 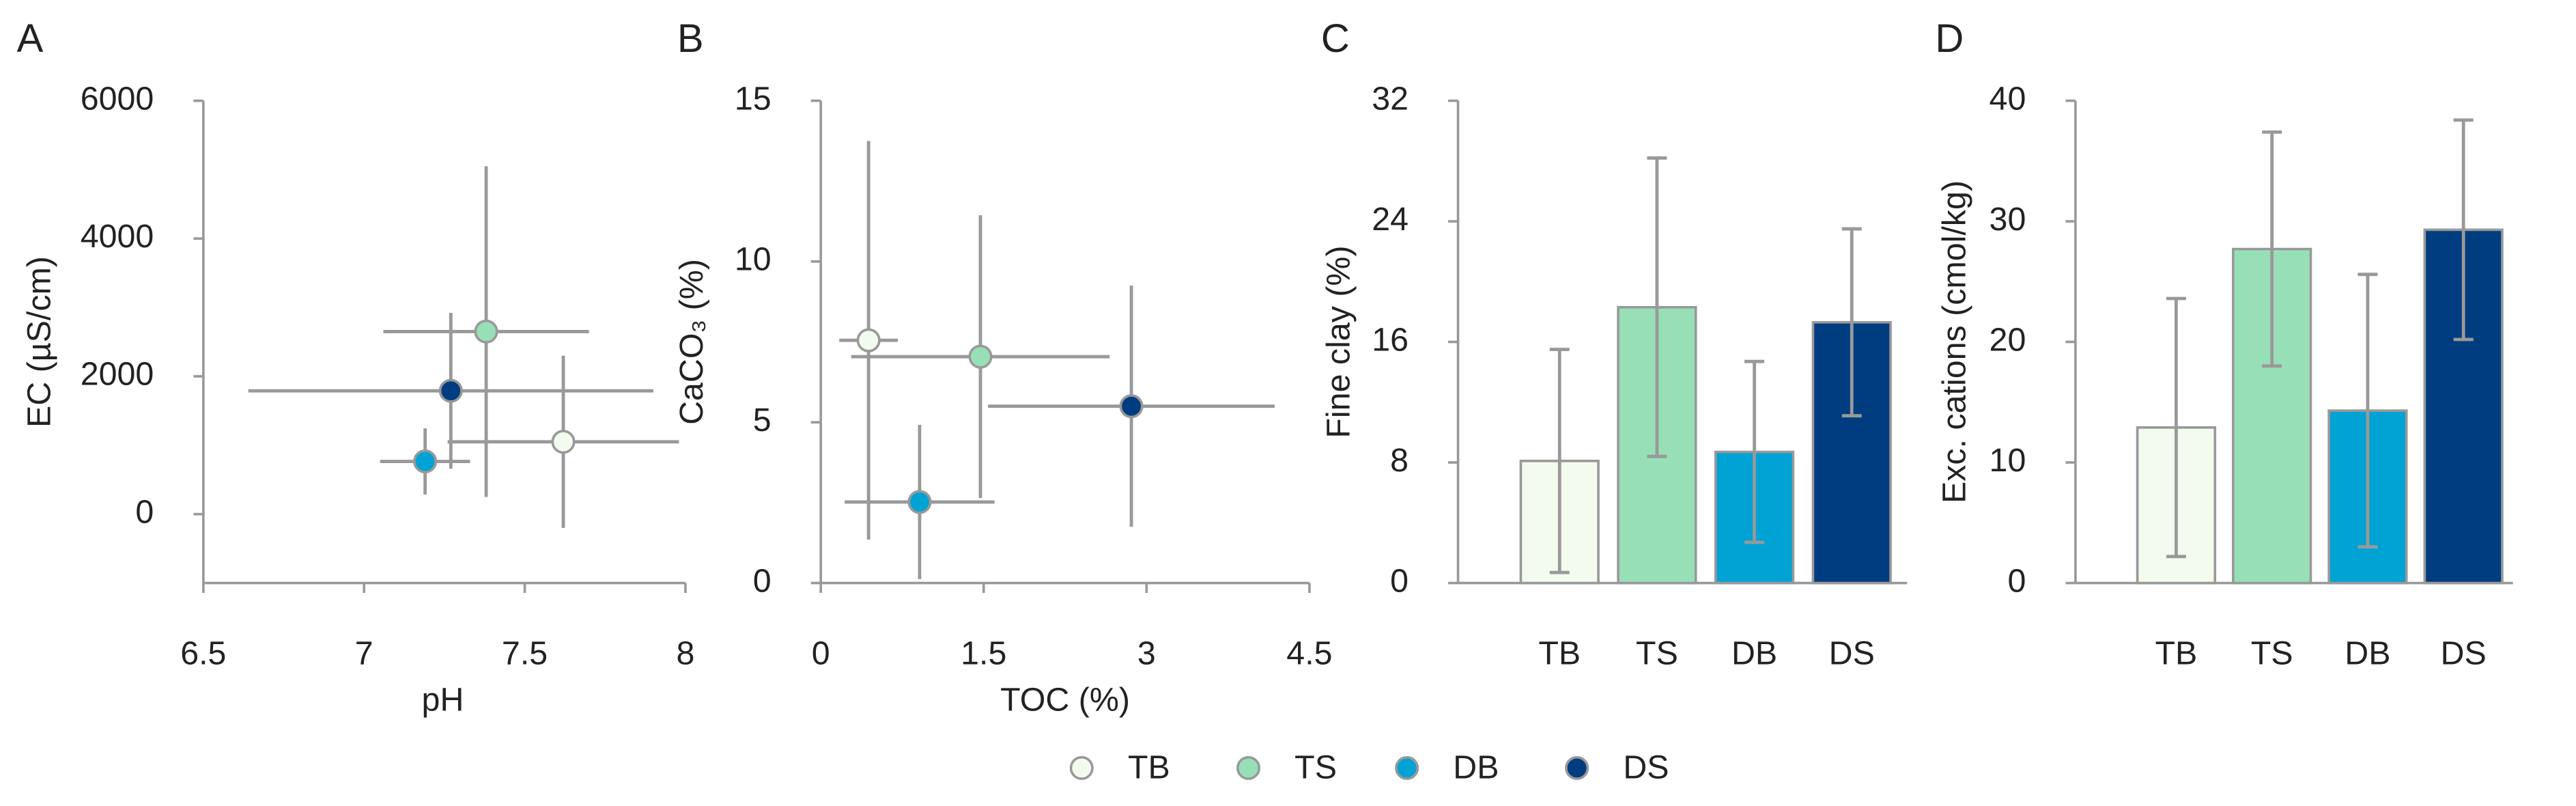 What do you see at coordinates (1950, 38) in the screenshot?
I see `panel-letter: D` at bounding box center [1950, 38].